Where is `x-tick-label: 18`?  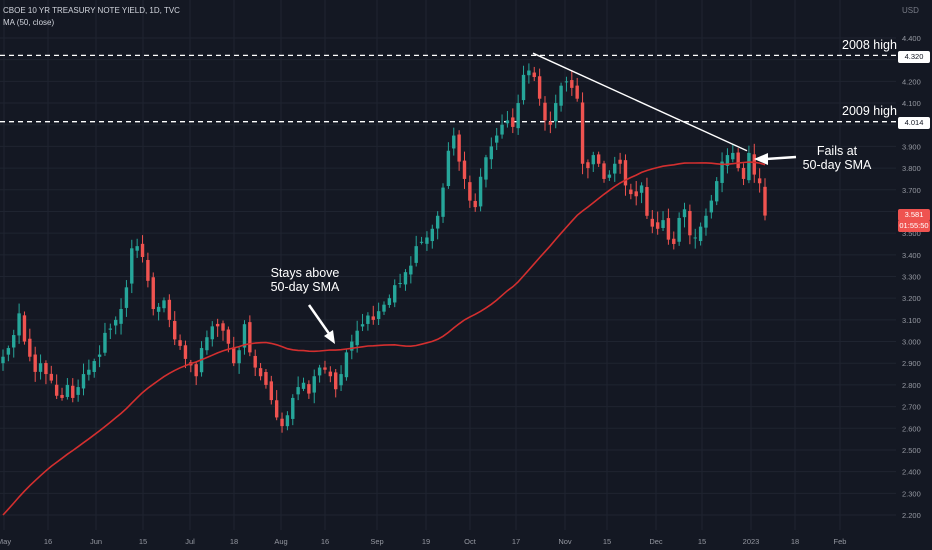 x-tick-label: 18 is located at coordinates (234, 541).